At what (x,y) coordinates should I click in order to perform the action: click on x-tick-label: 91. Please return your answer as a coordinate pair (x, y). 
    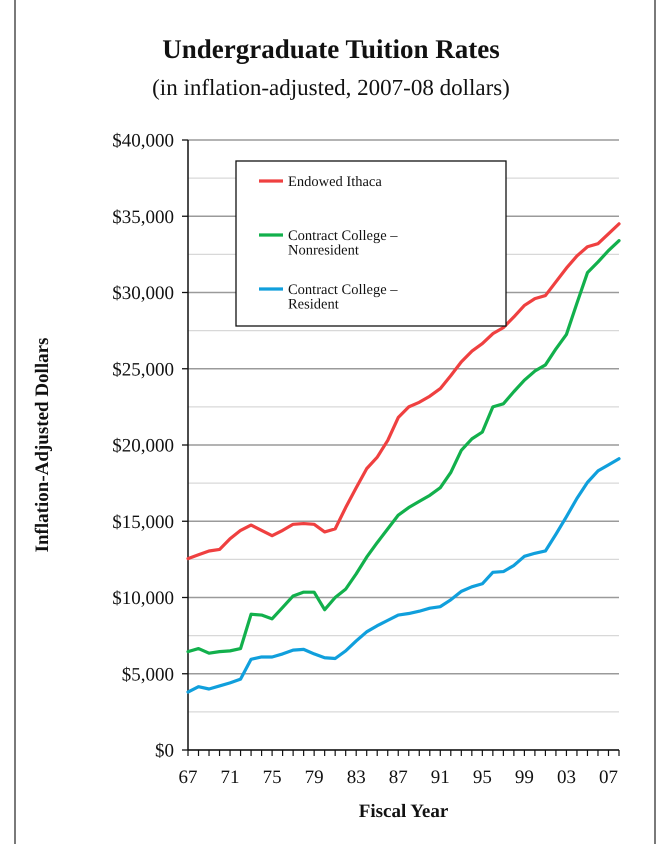
    Looking at the image, I should click on (440, 777).